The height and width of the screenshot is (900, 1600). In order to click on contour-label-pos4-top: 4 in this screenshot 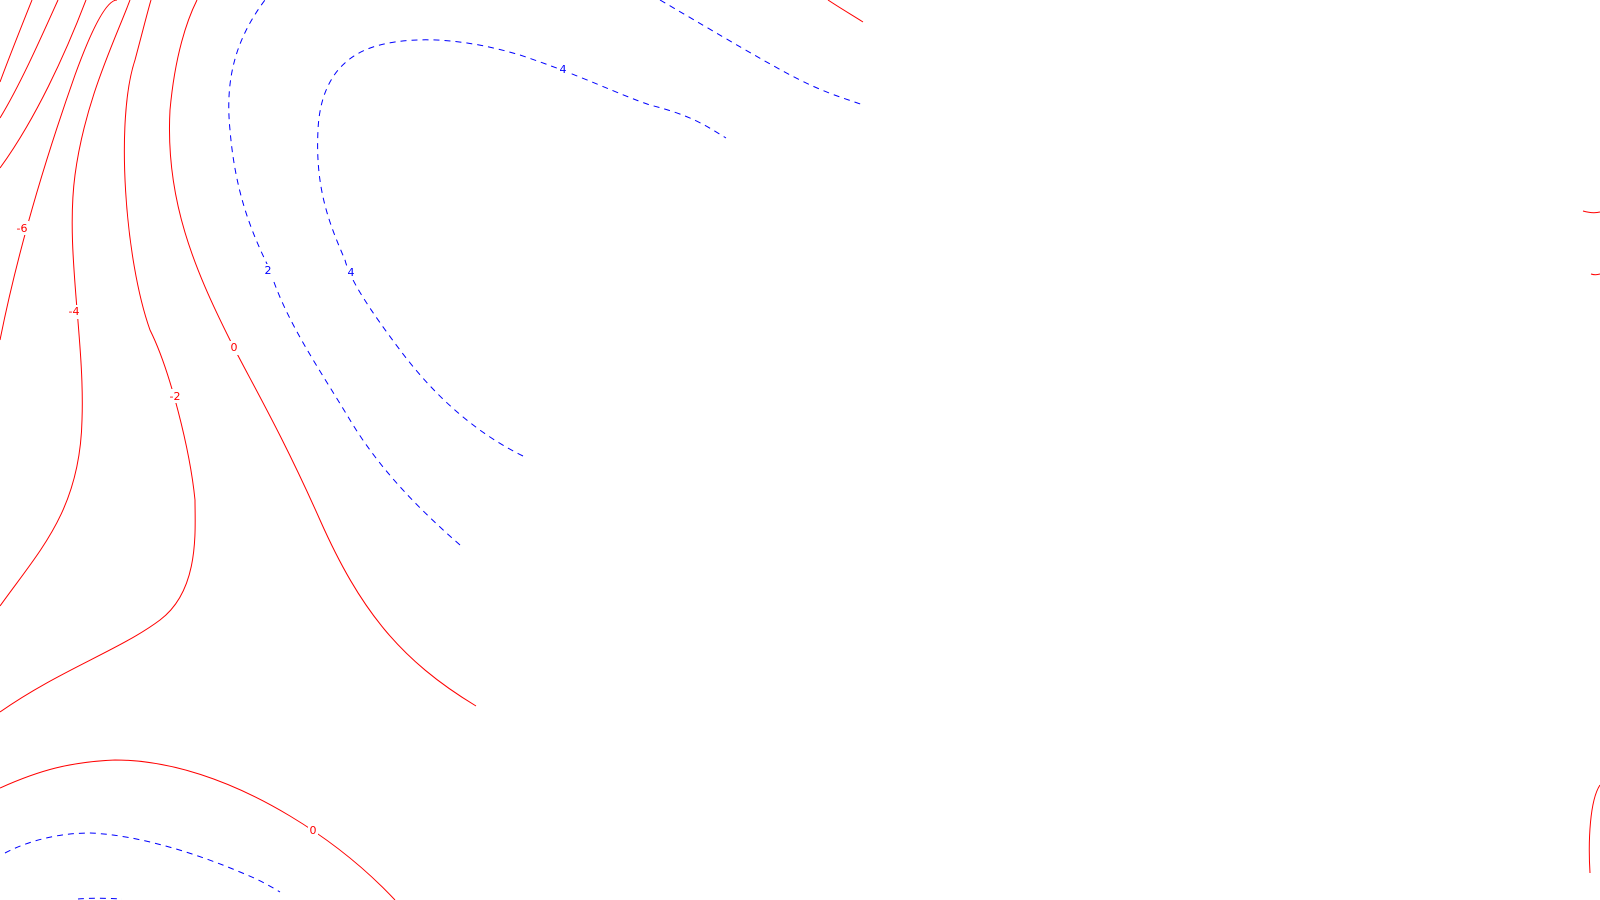, I will do `click(563, 70)`.